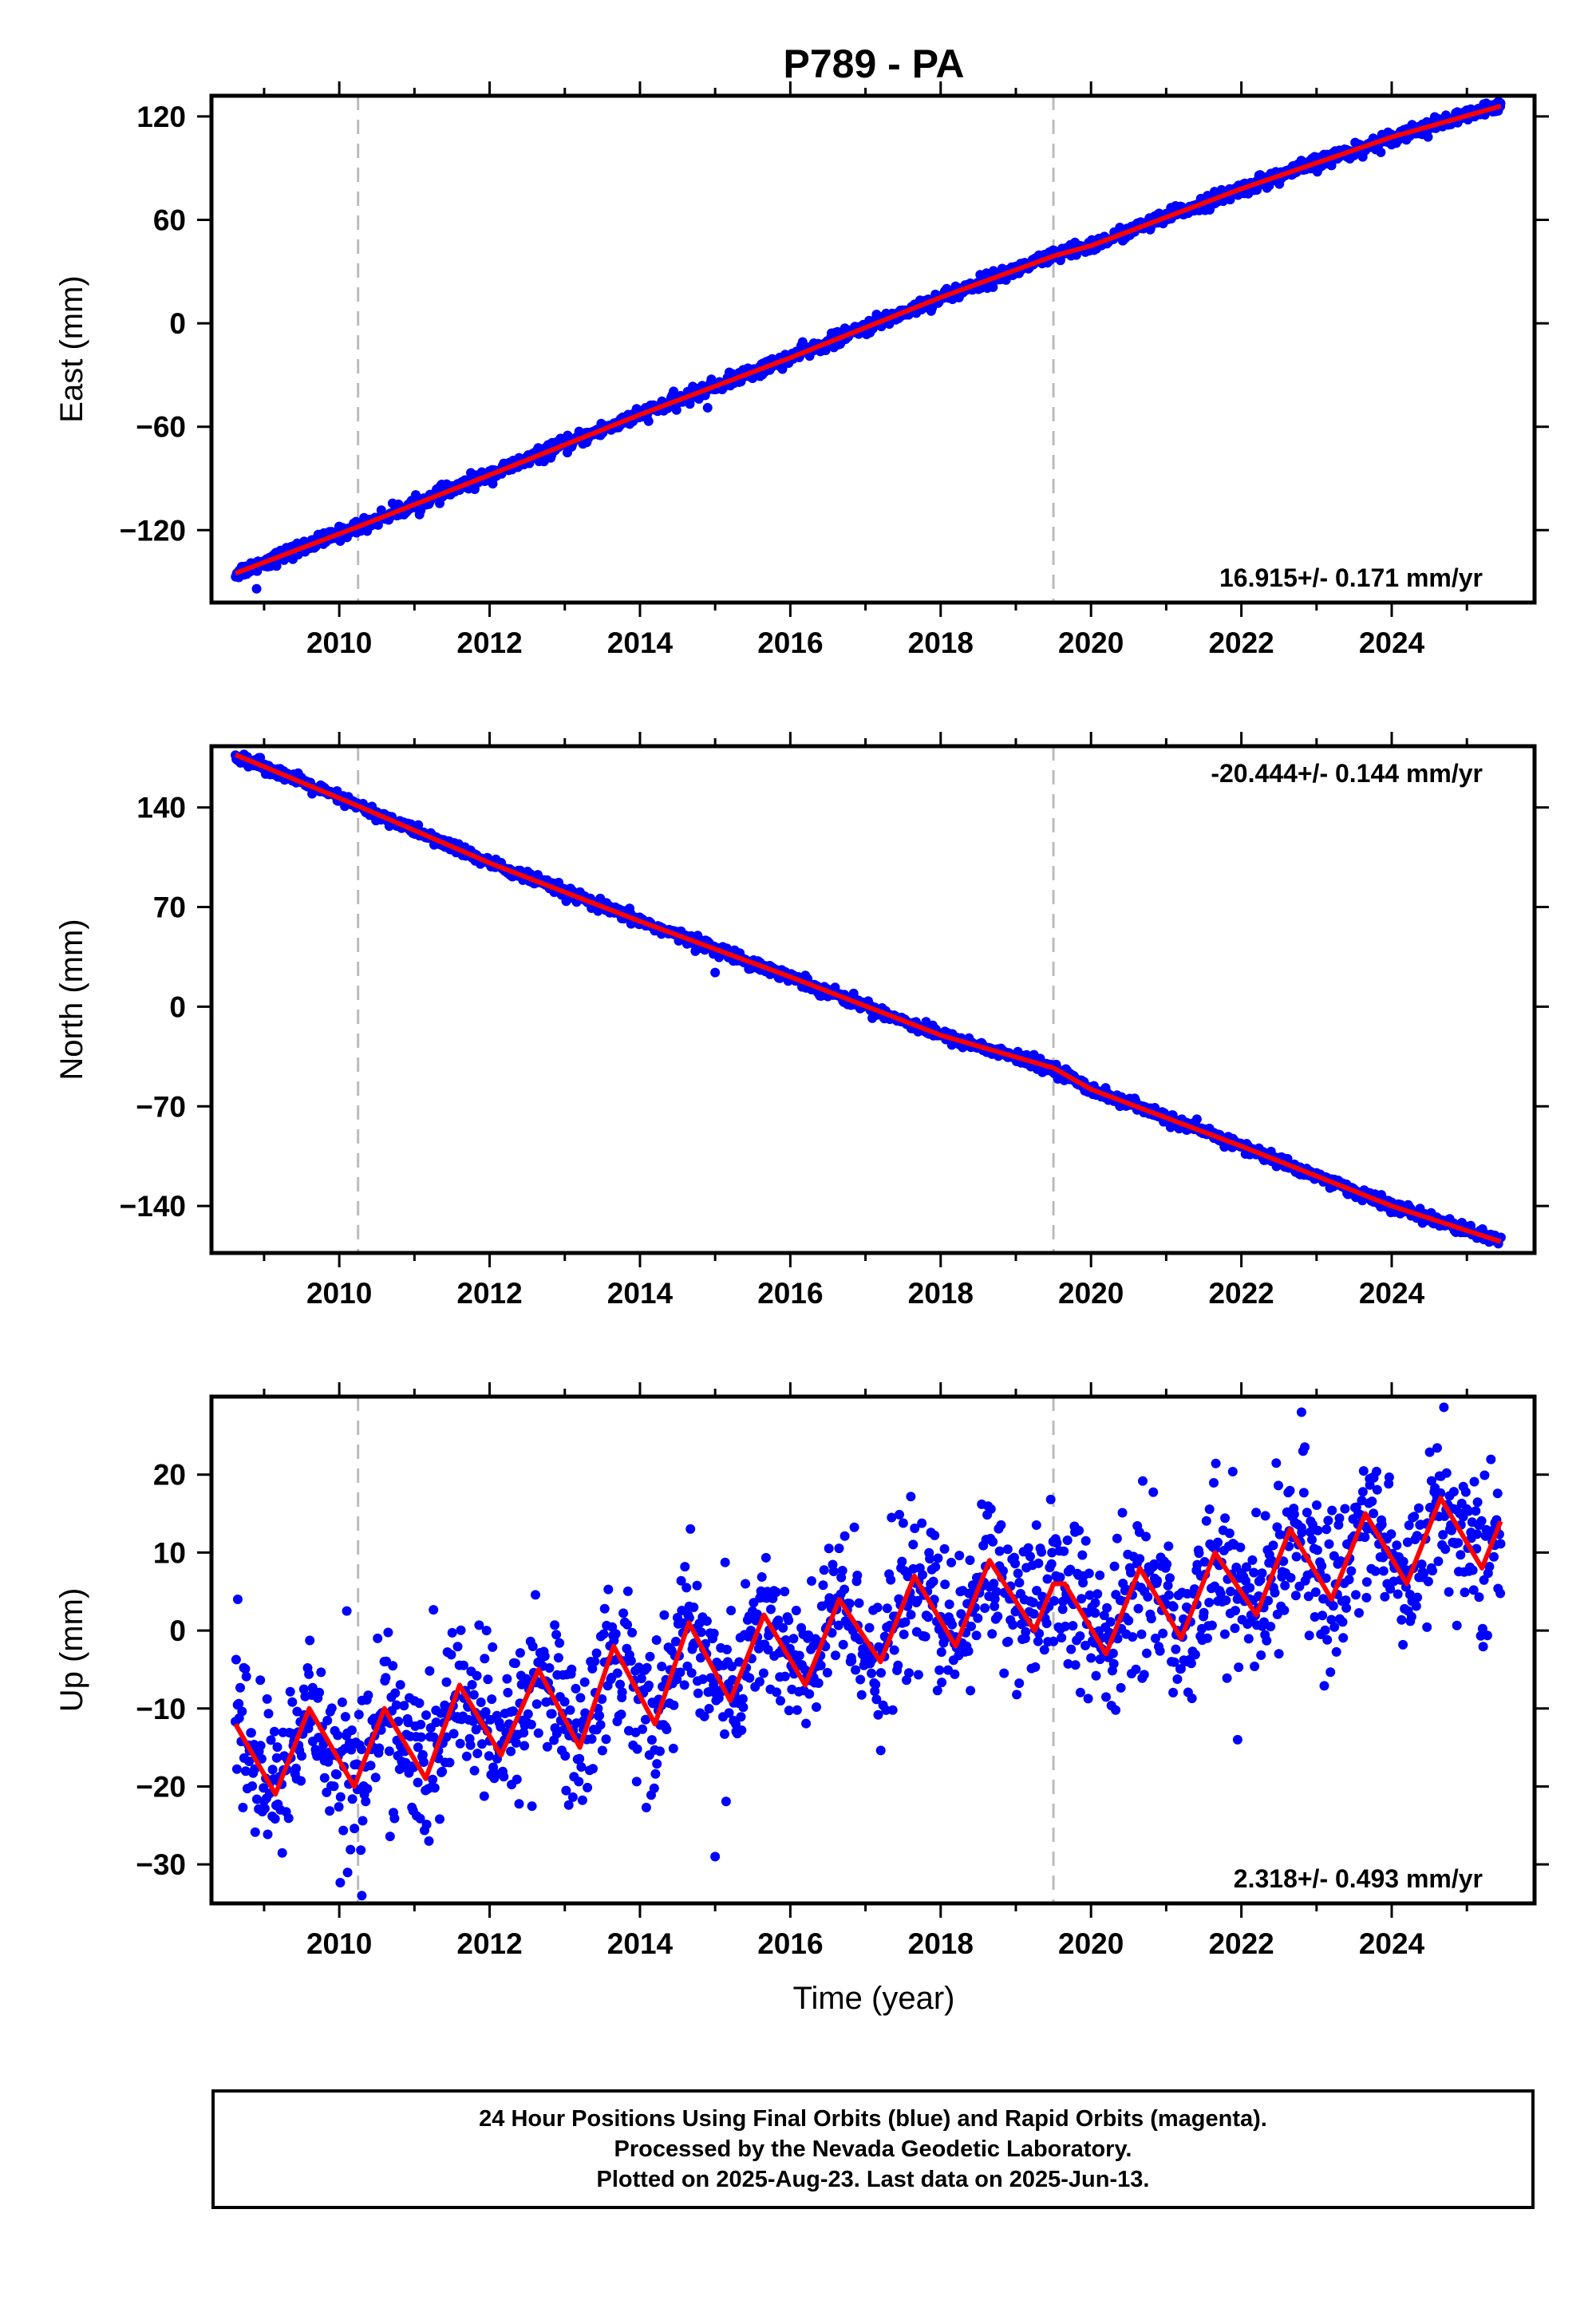  Describe the element at coordinates (1392, 1943) in the screenshot. I see `x-tick-label: 2024` at that location.